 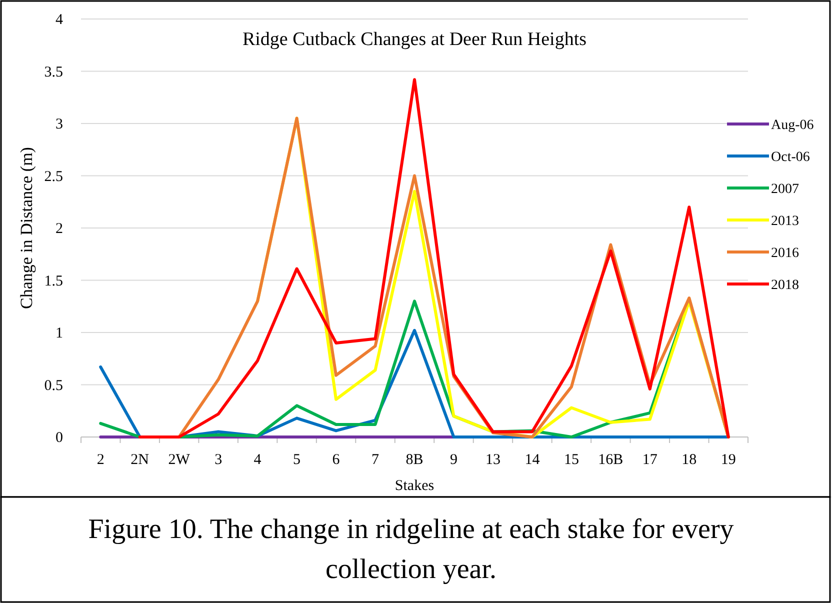 I want to click on legend-label: Aug-06, so click(x=792, y=125).